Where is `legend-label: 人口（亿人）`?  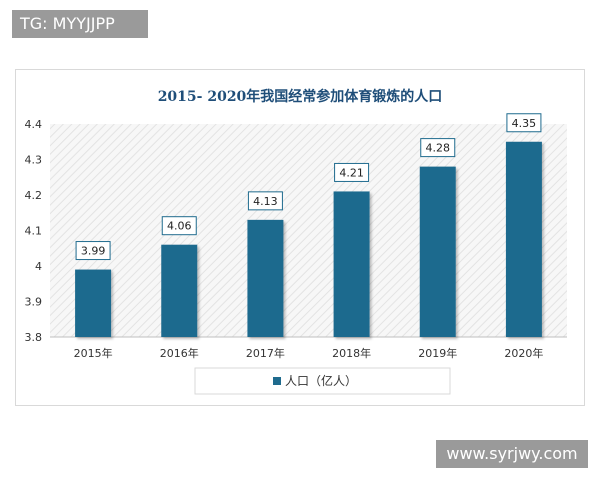
legend-label: 人口（亿人） is located at coordinates (321, 380).